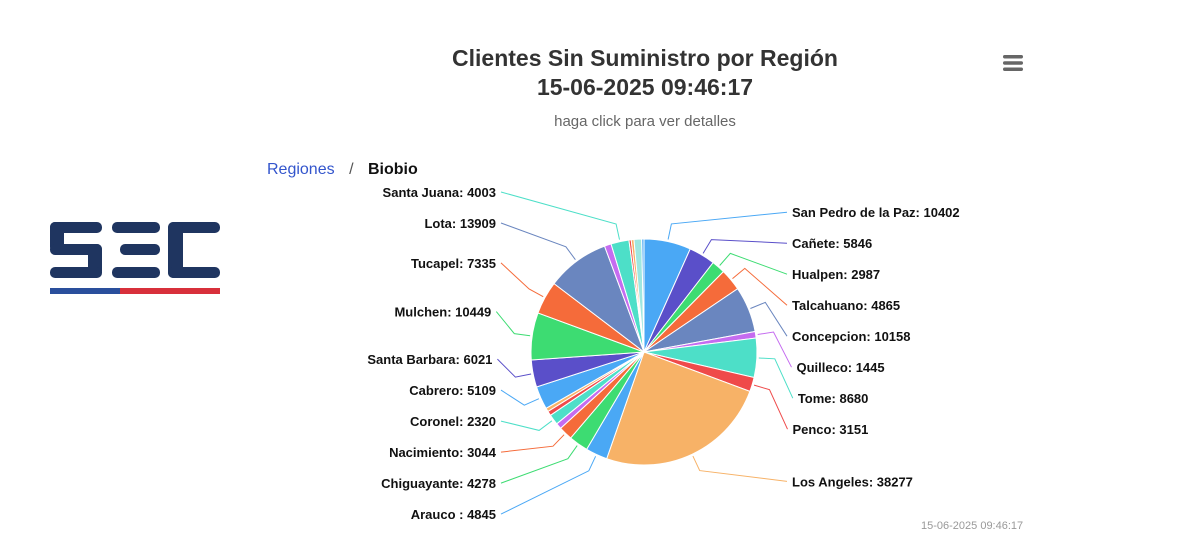 The image size is (1198, 552). Describe the element at coordinates (830, 429) in the screenshot. I see `data-label-penco: Penco: 3151` at that location.